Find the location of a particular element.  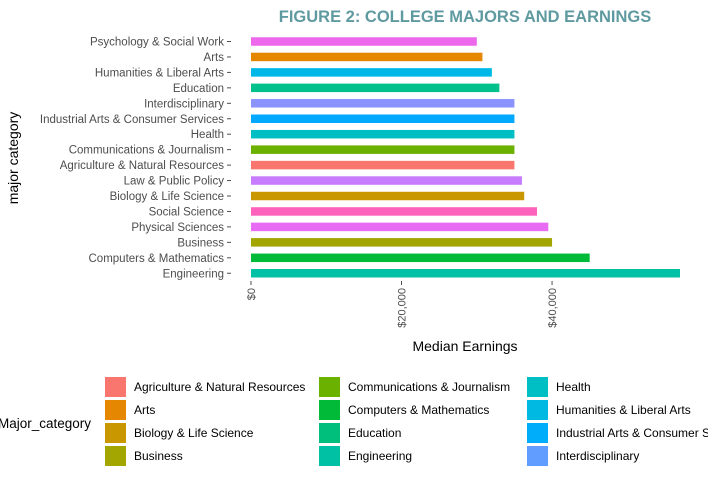

y-tick-label: Health is located at coordinates (207, 135).